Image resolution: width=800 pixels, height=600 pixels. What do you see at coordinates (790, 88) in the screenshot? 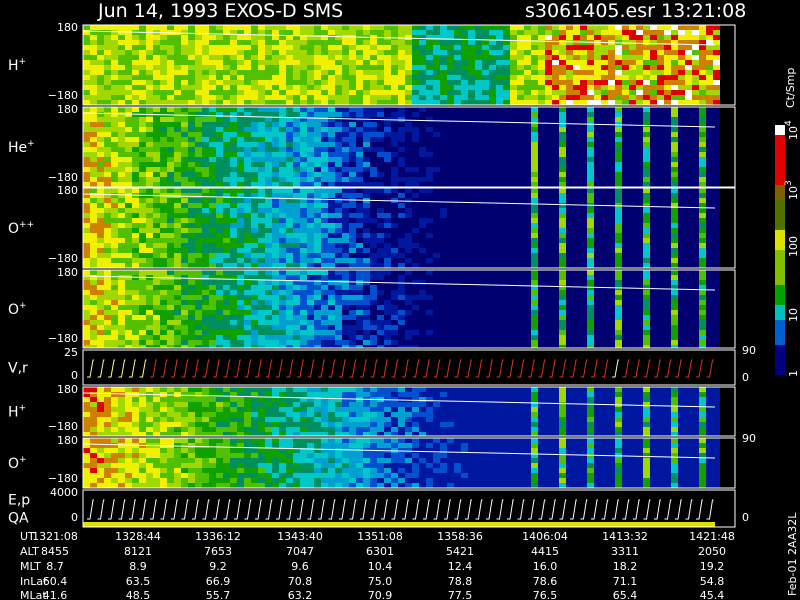
I see `colorbar-unit: Ct/Smp` at bounding box center [790, 88].